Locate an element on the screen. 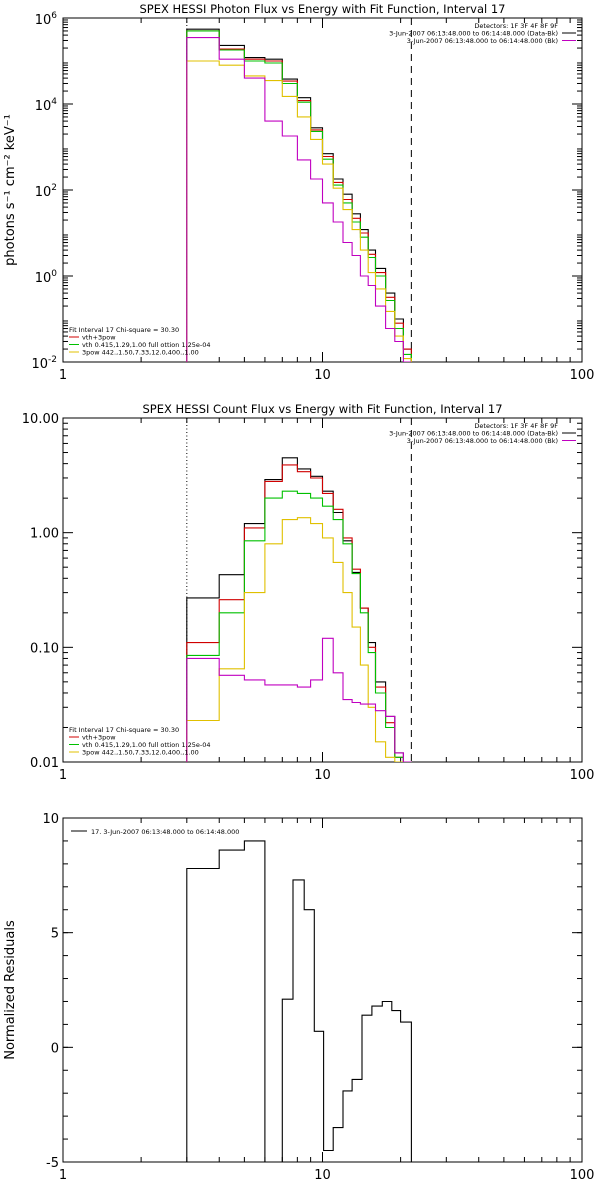 Image resolution: width=600 pixels, height=1200 pixels. y-tick-label: 10.00 is located at coordinates (40, 419).